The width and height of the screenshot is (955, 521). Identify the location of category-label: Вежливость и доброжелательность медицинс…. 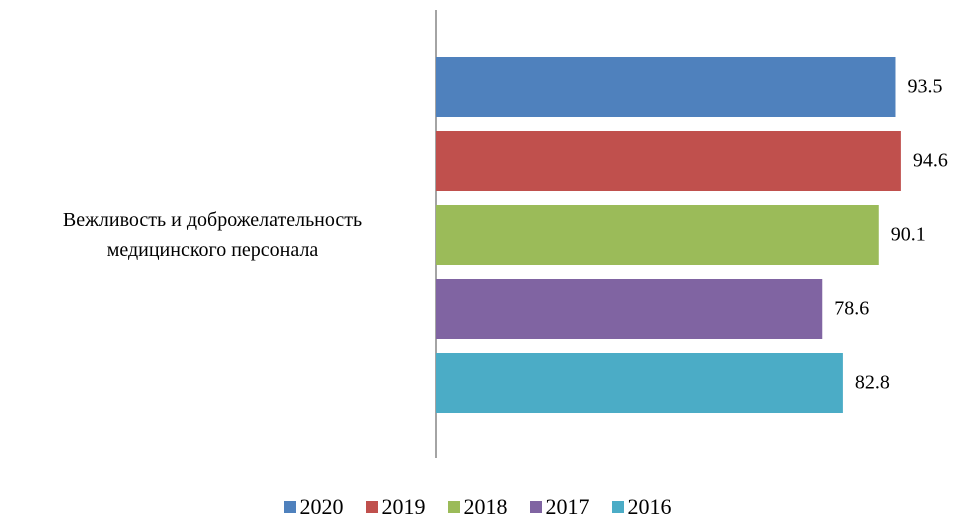
(212, 235).